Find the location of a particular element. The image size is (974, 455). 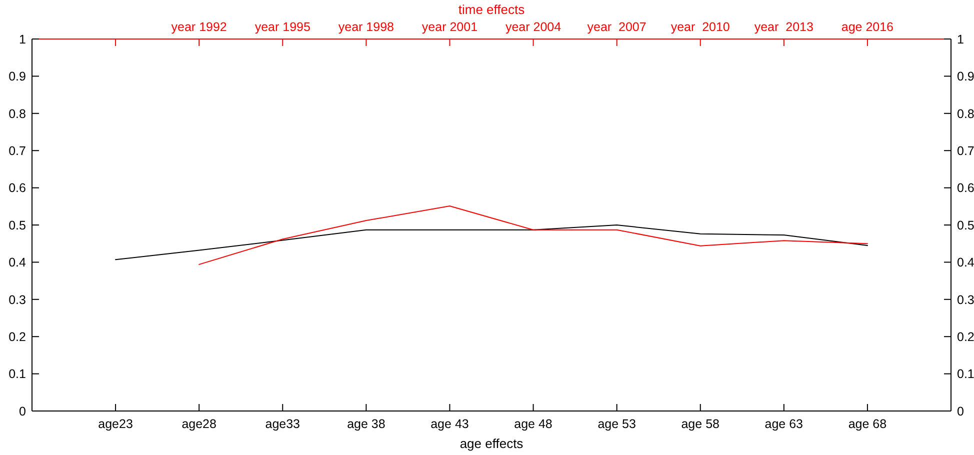

x-tick-label: age 68 is located at coordinates (867, 424).